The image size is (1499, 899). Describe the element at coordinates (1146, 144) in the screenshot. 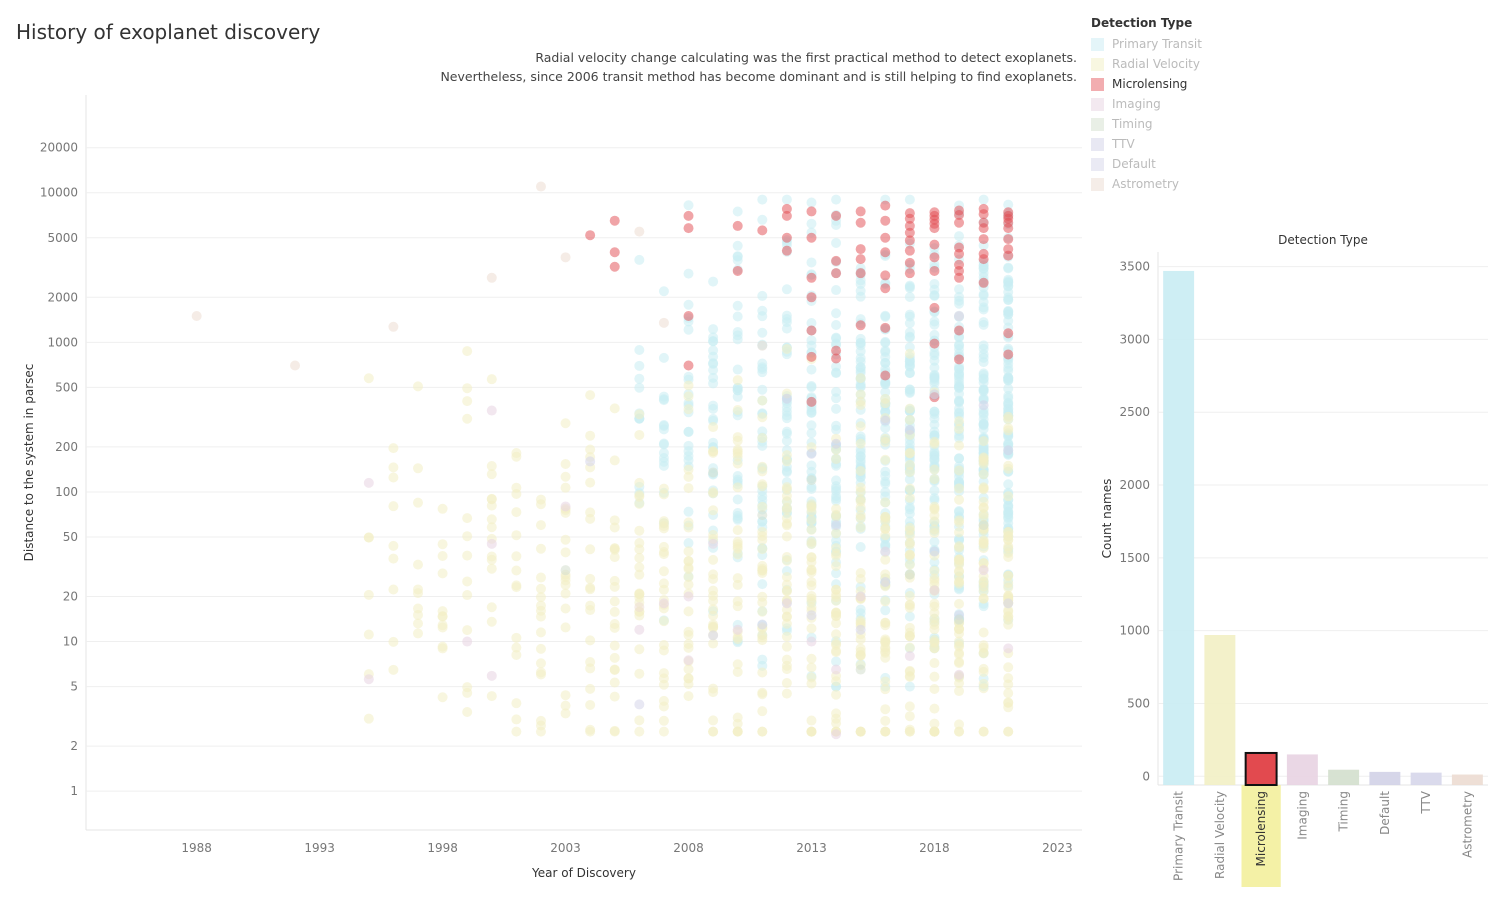

I see `legend-item: TTV` at that location.